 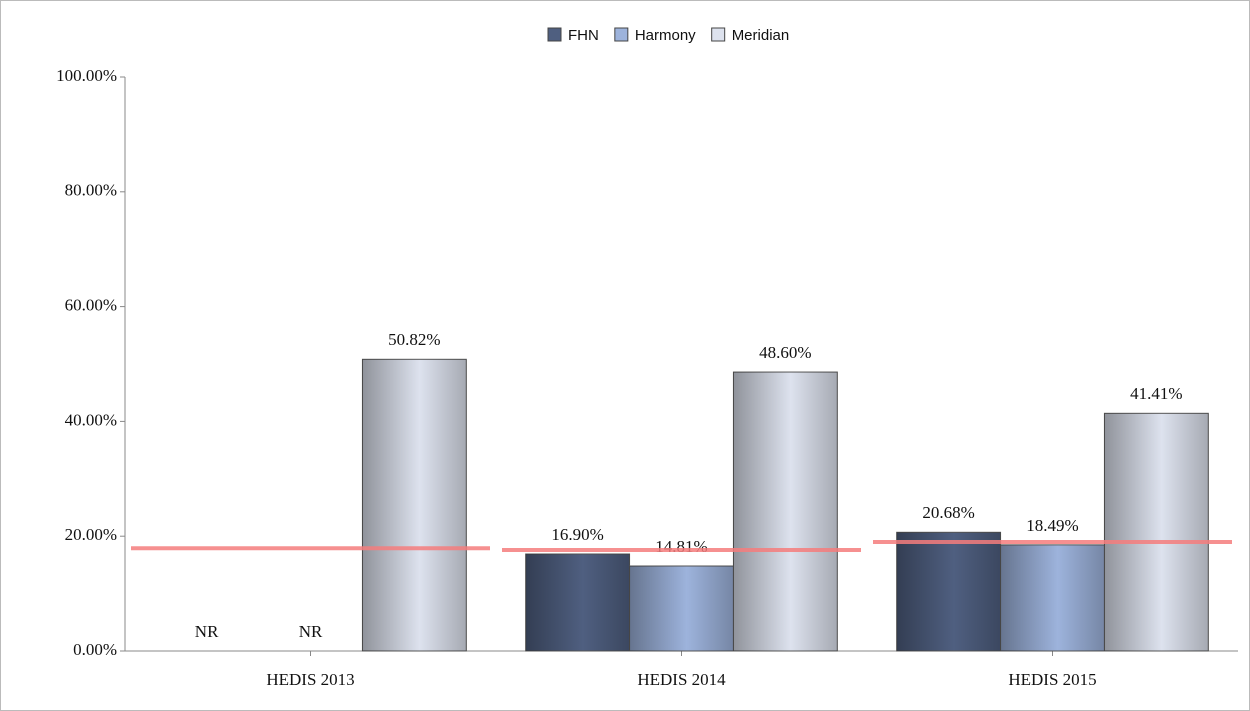 What do you see at coordinates (1052, 679) in the screenshot?
I see `x-tick-label: HEDIS 2015` at bounding box center [1052, 679].